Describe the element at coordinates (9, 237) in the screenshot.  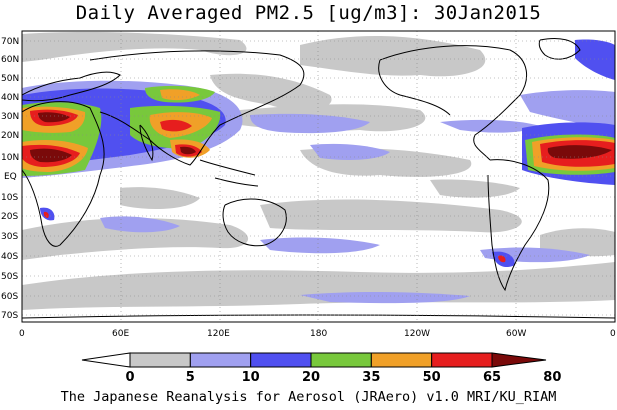
I see `lat-label: 30S` at that location.